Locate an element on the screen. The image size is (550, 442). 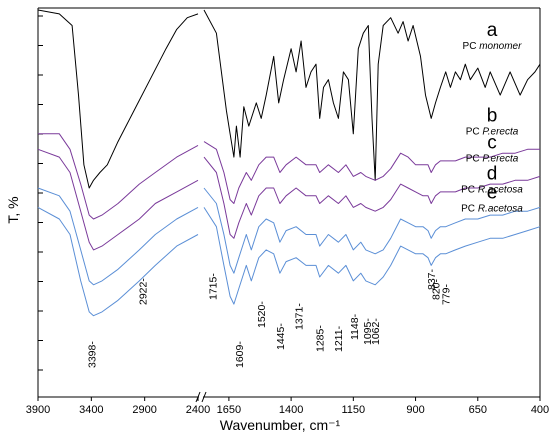
y-axis-title: T, % is located at coordinates (13, 209).